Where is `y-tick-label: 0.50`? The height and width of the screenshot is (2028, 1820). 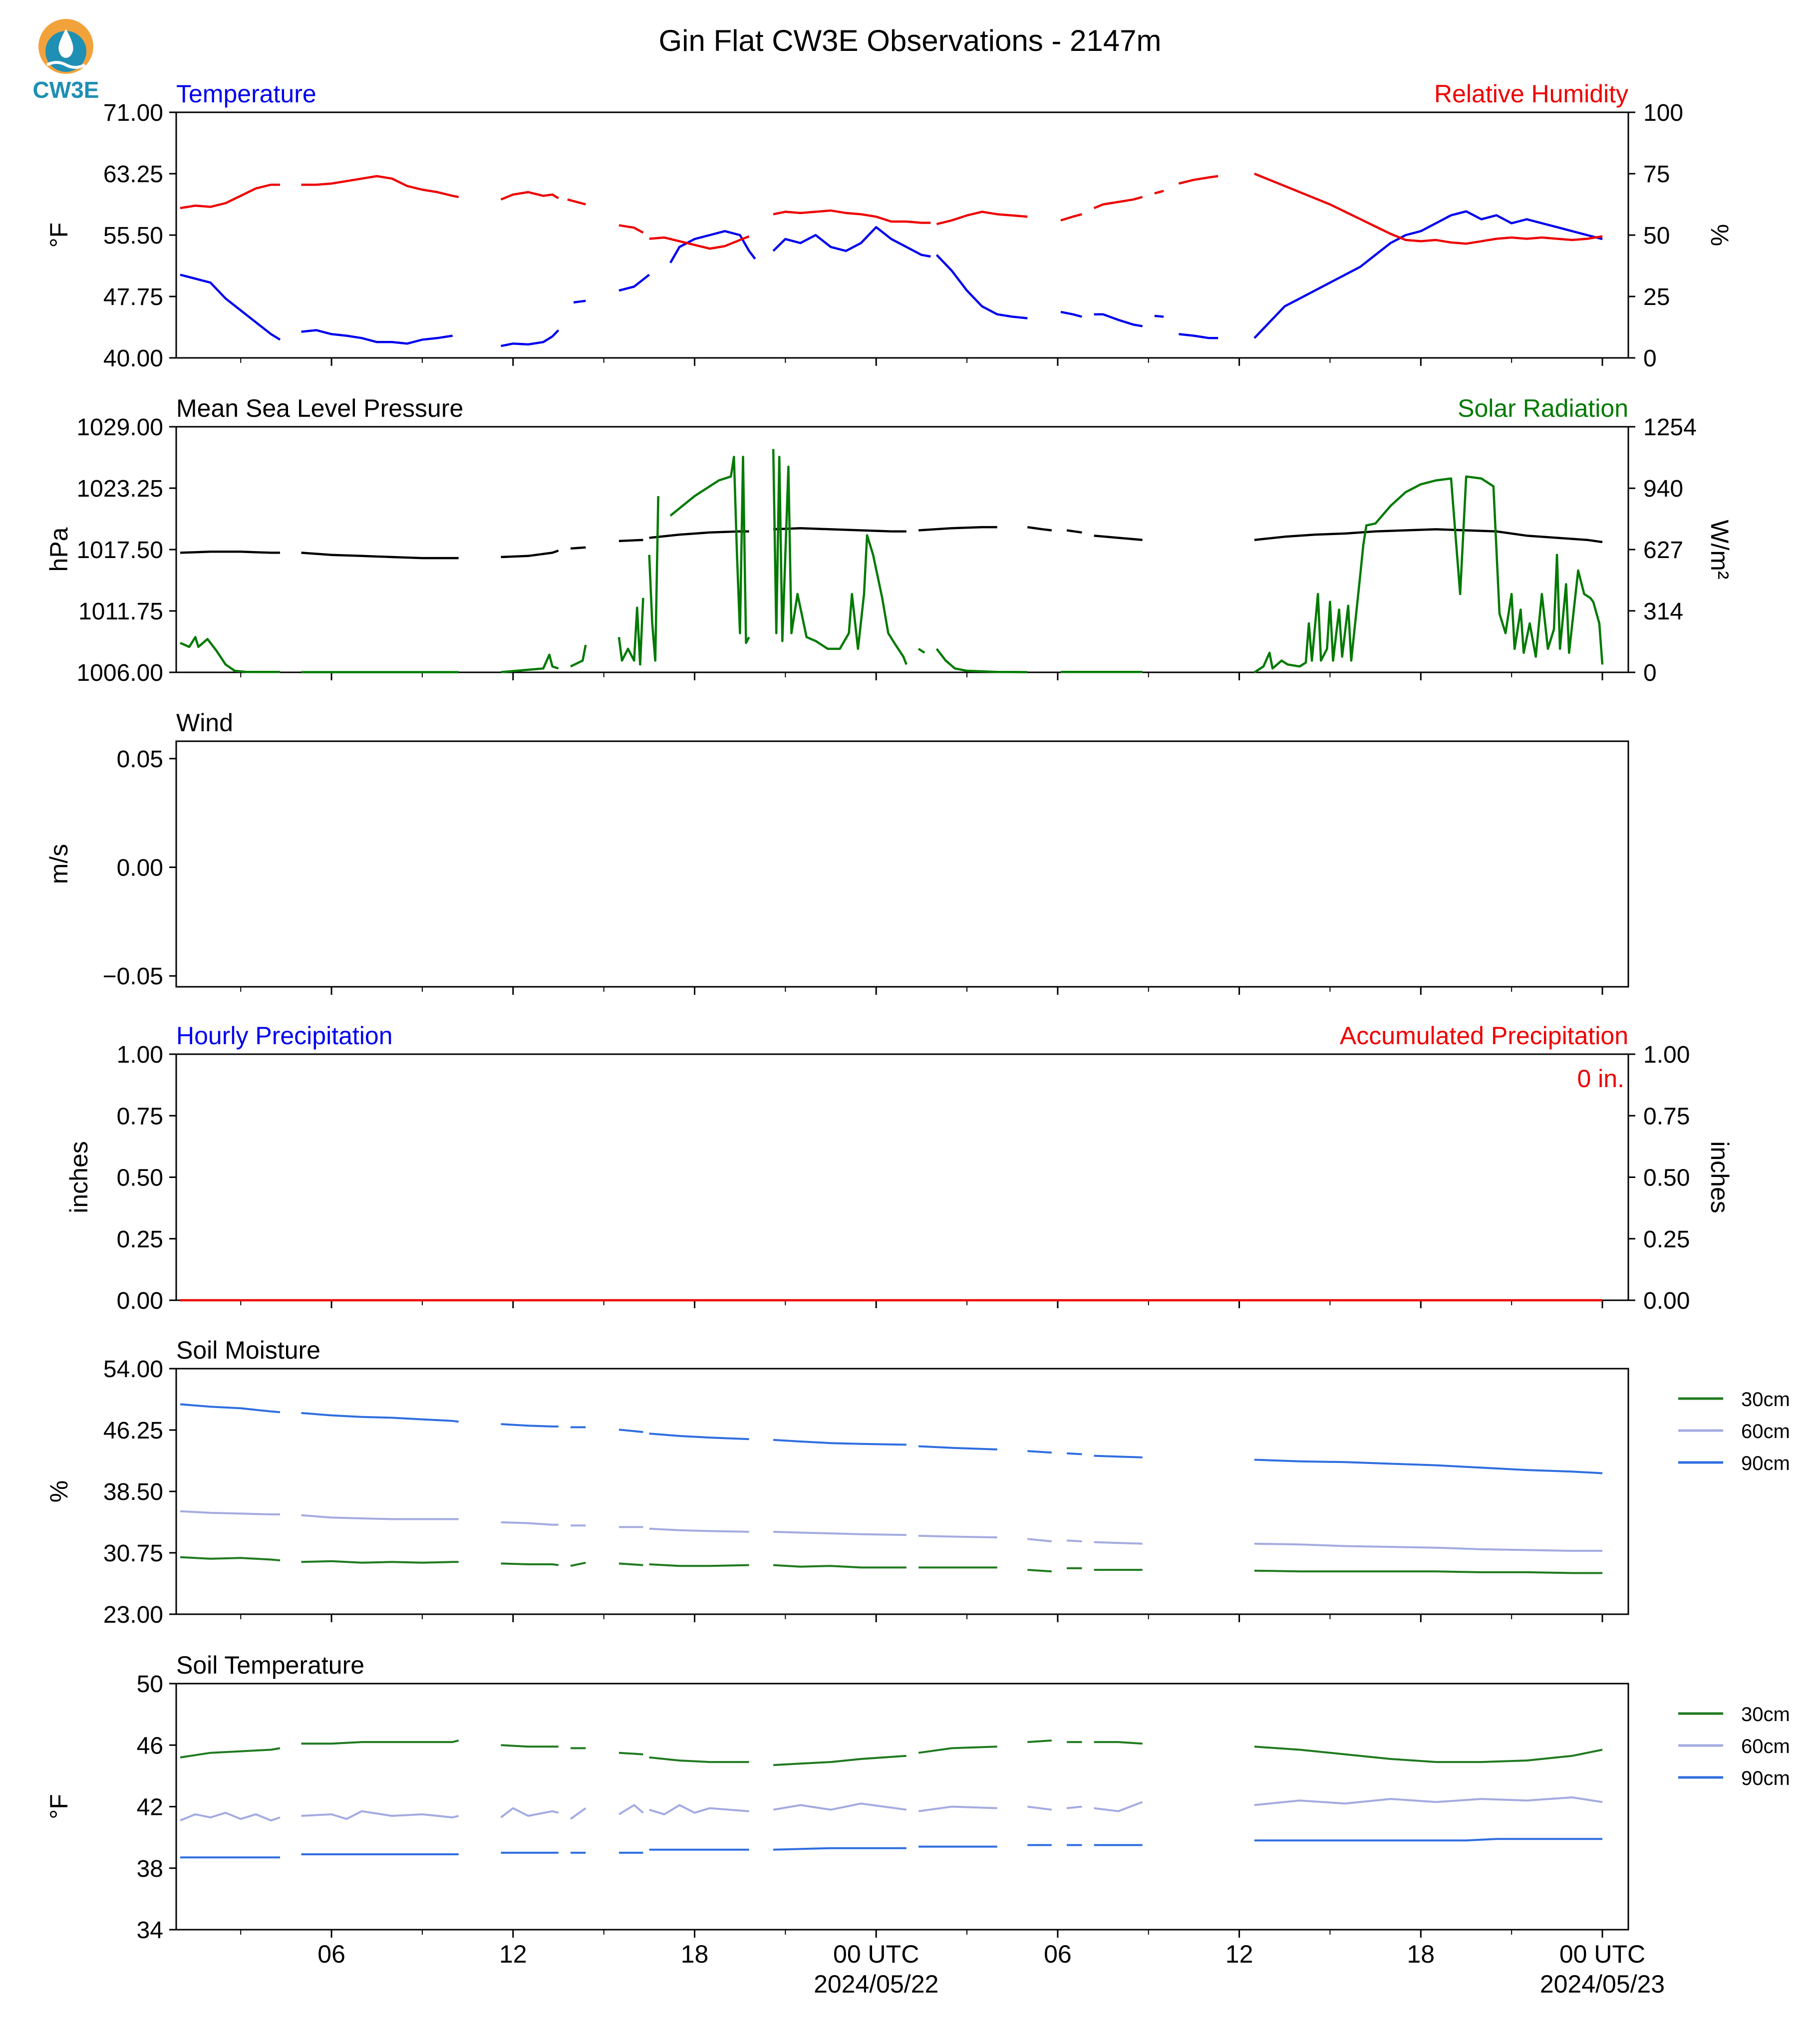 y-tick-label: 0.50 is located at coordinates (140, 1178).